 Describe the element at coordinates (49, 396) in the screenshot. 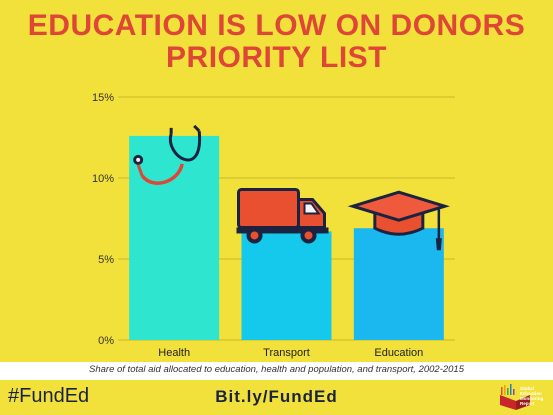

I see `hashtag: #FundEd` at that location.